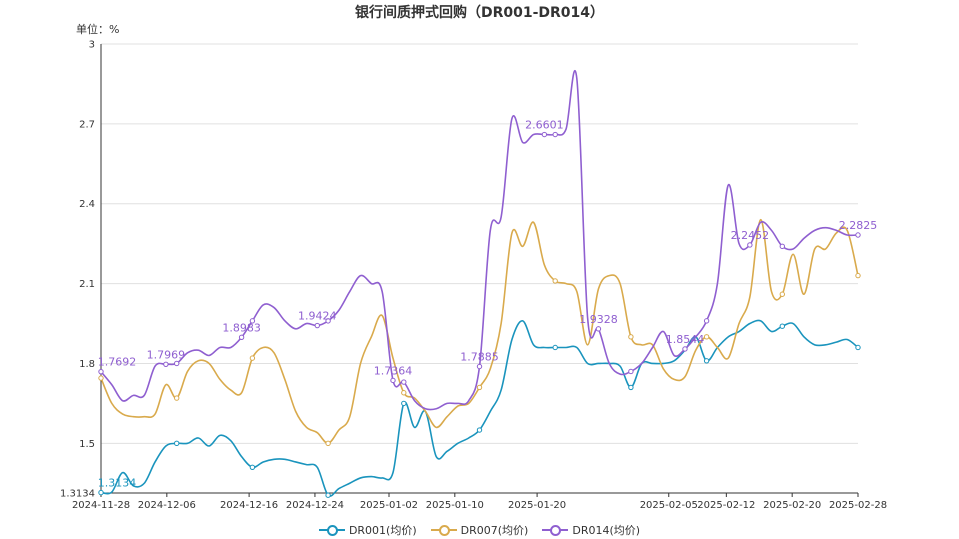 This screenshot has height=539, width=959. What do you see at coordinates (685, 339) in the screenshot?
I see `data-label: 1.8544` at bounding box center [685, 339].